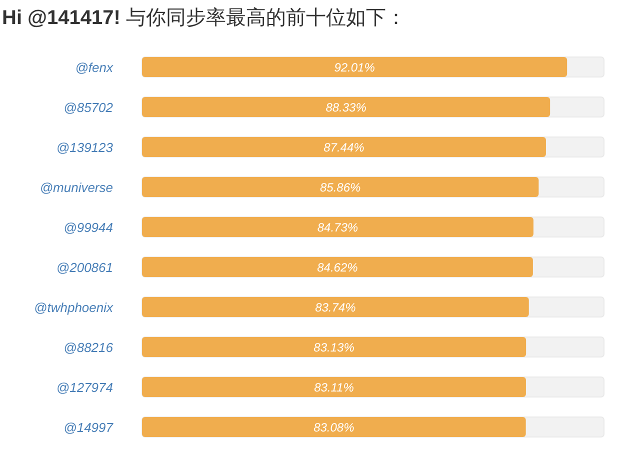 The height and width of the screenshot is (458, 625). I want to click on y-tick-label: @99944, so click(88, 227).